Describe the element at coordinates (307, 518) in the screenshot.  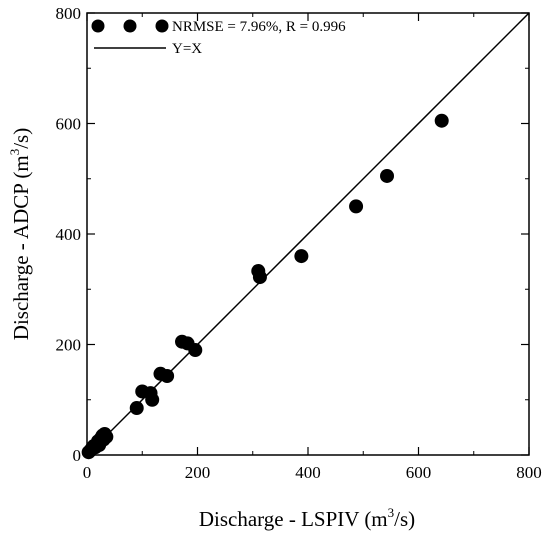
I see `x-axis-title: Discharge - LSPIV (m3/s)` at that location.